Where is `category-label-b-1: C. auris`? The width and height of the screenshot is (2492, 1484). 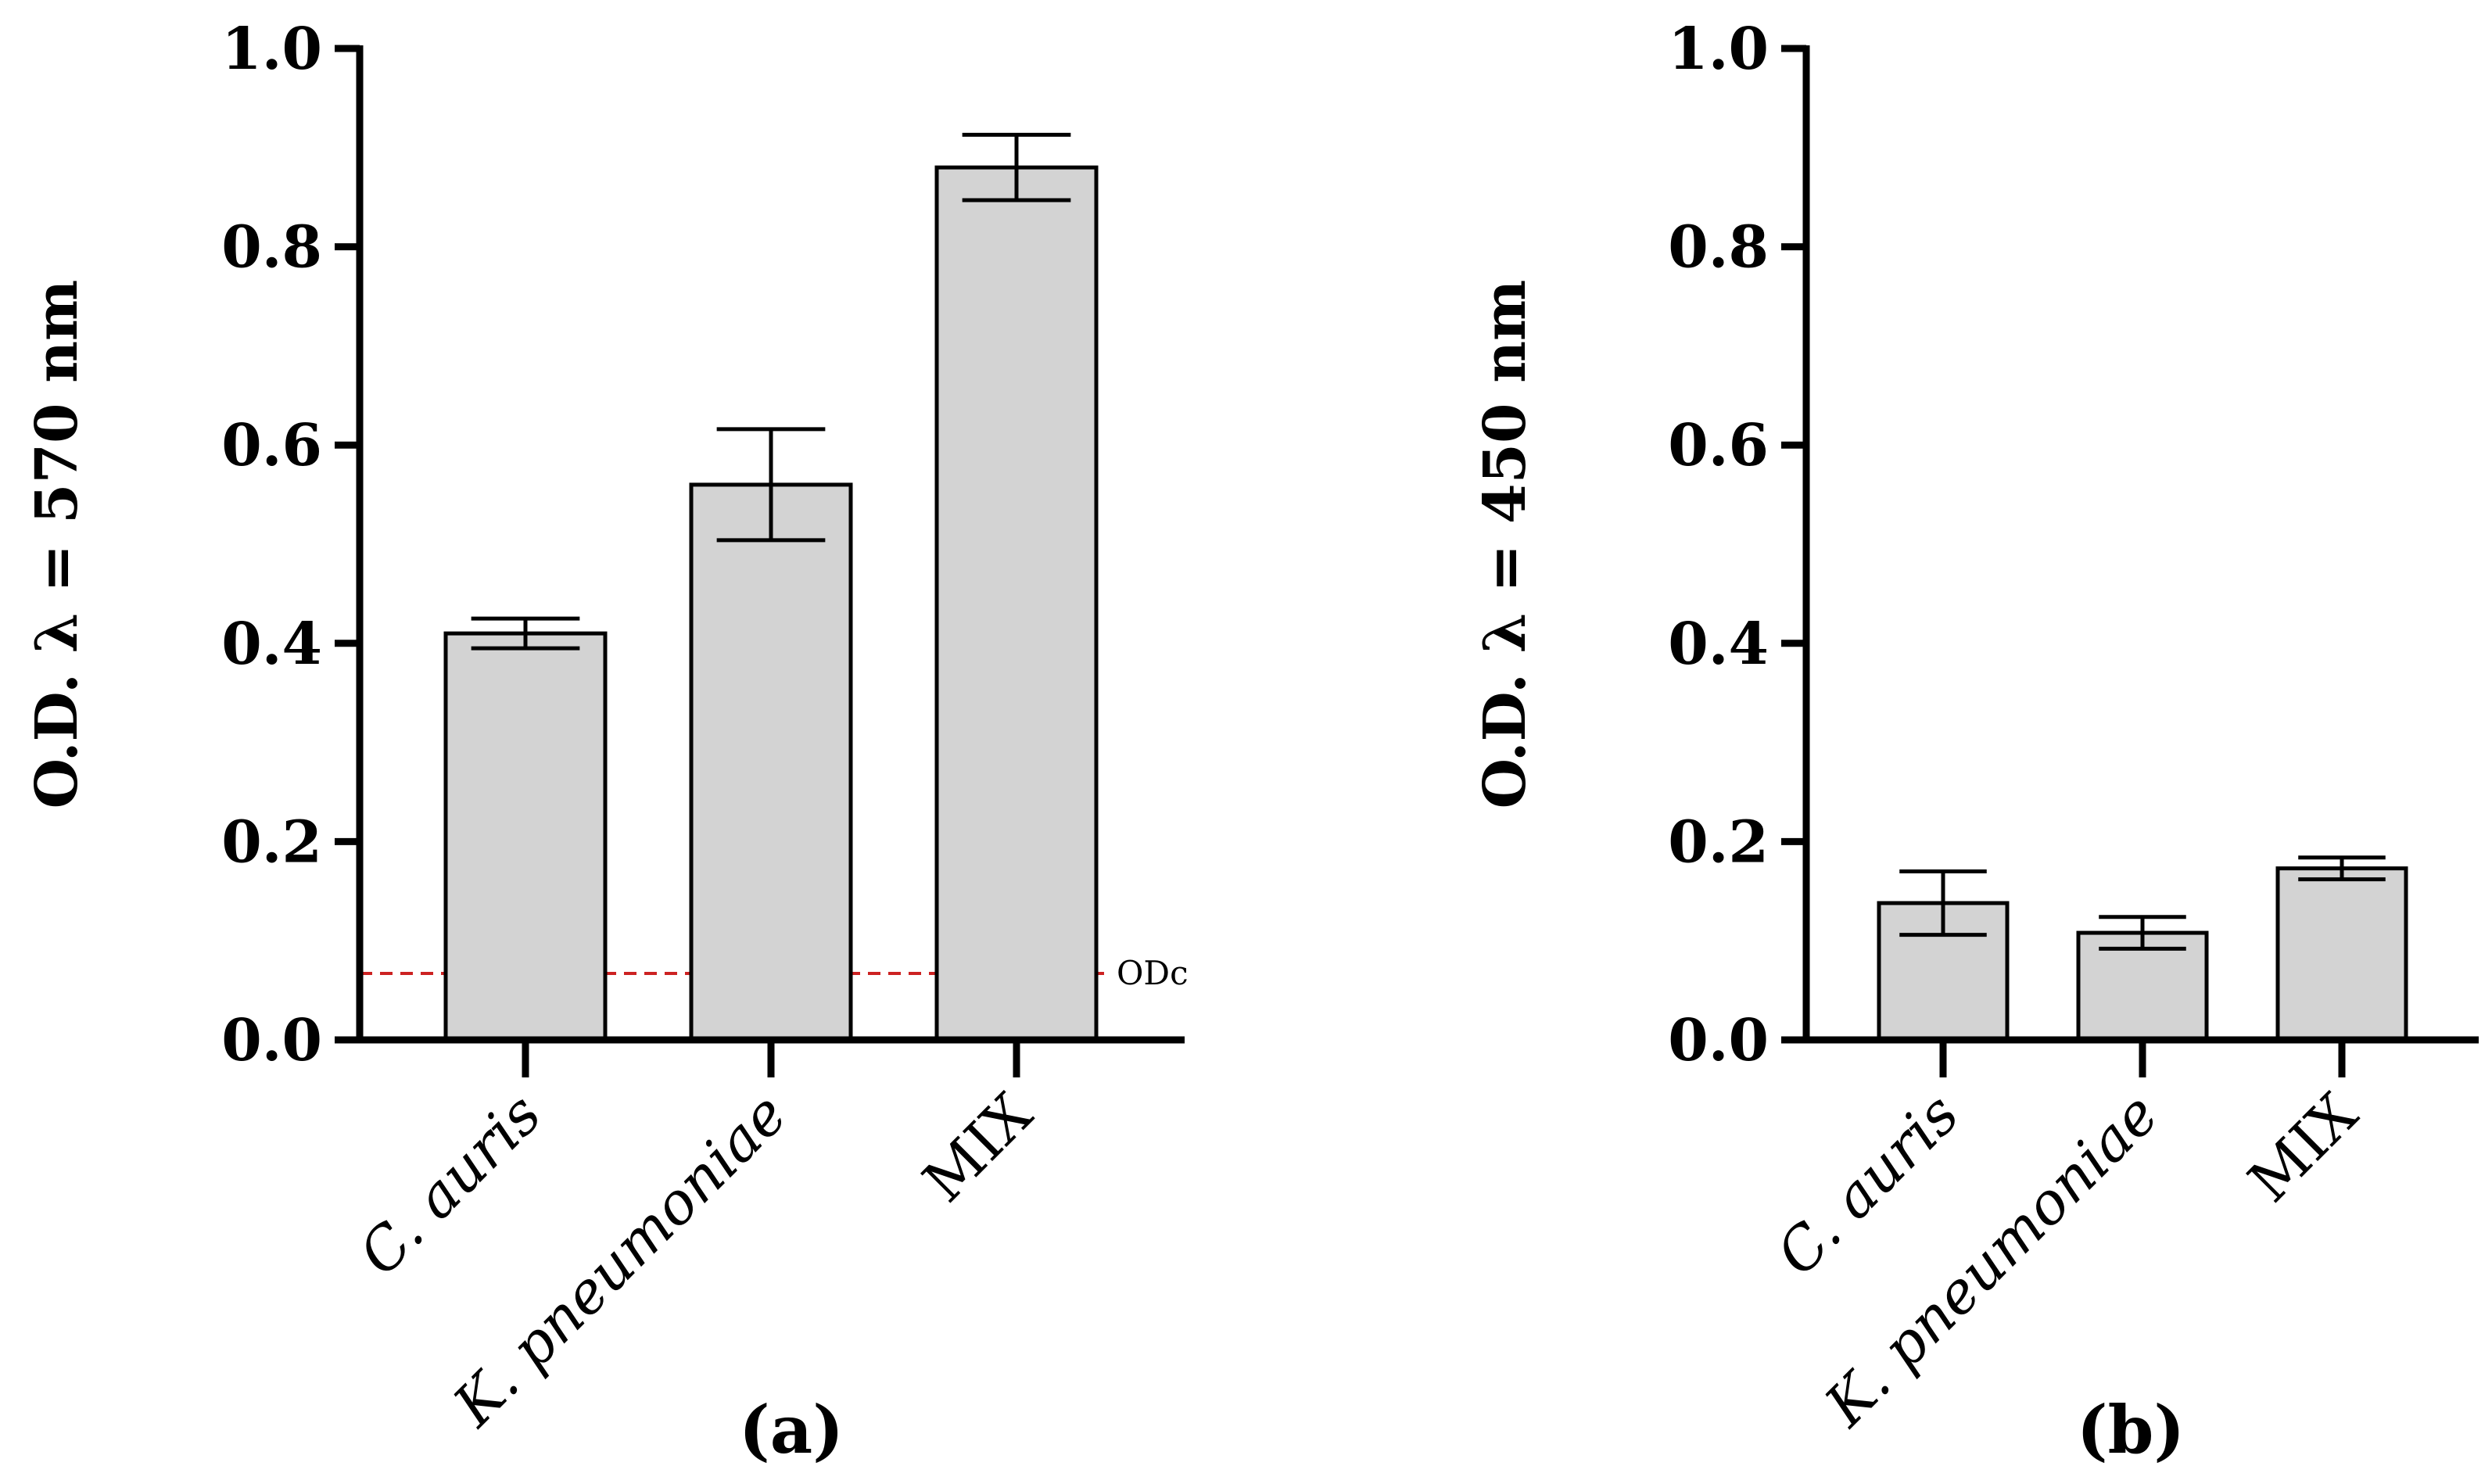
category-label-b-1: C. auris is located at coordinates (1868, 1185).